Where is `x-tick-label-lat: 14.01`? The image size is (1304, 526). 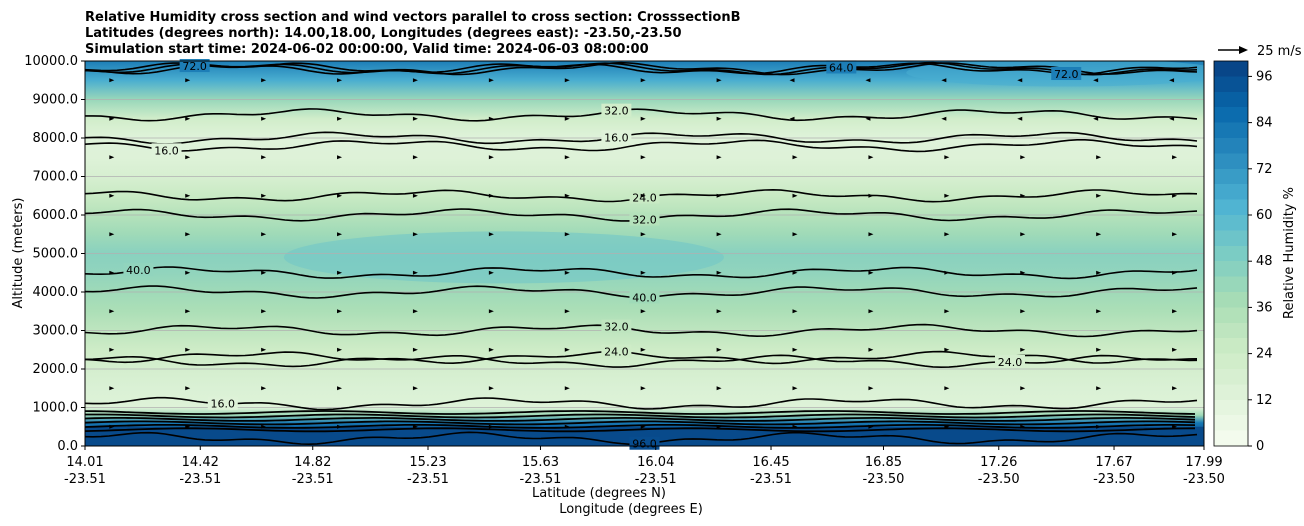
x-tick-label-lat: 14.01 is located at coordinates (84, 462).